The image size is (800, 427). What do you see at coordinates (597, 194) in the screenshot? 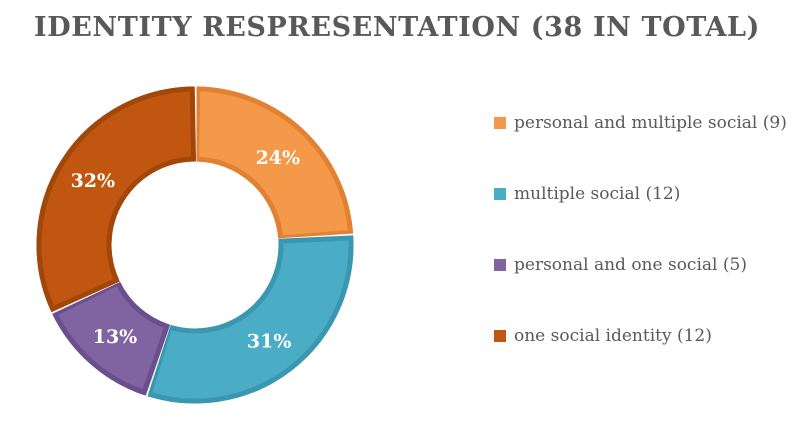
I see `legend-label: multiple social (12)` at bounding box center [597, 194].